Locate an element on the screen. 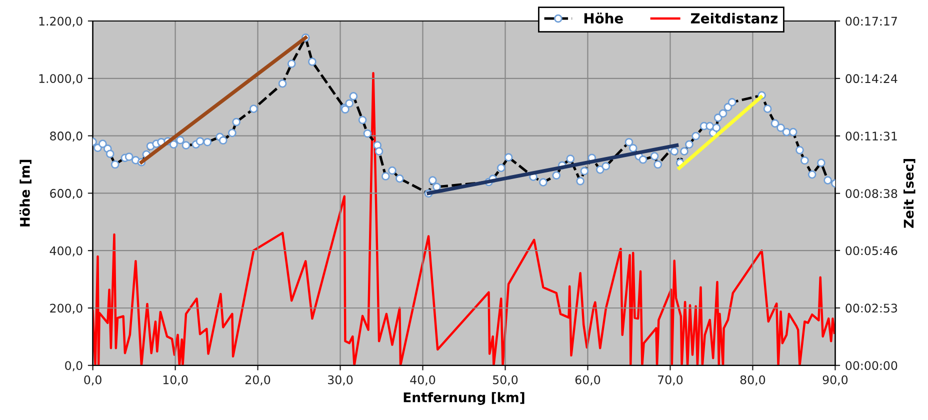  x-tick-label: 20,0 is located at coordinates (258, 380).